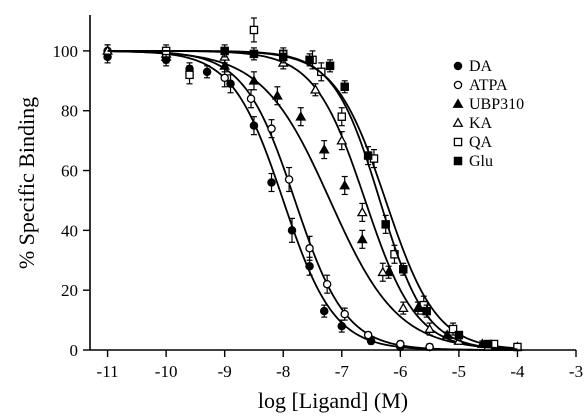 This screenshot has height=416, width=587. I want to click on legend-label: QA, so click(481, 142).